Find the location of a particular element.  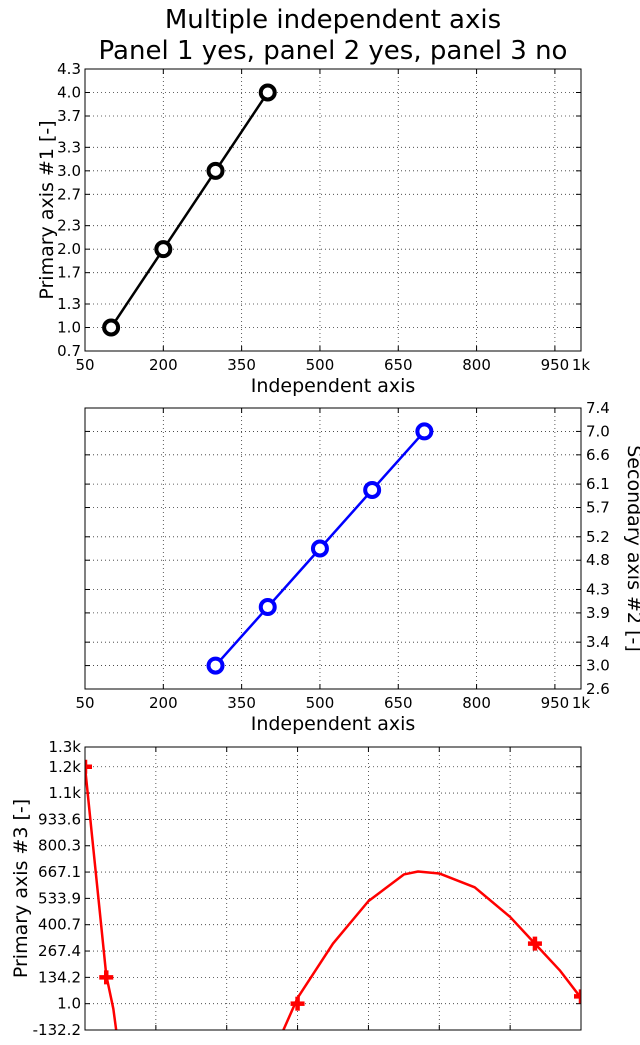

y-axis-label: Primary axis #3 [-] is located at coordinates (21, 888).